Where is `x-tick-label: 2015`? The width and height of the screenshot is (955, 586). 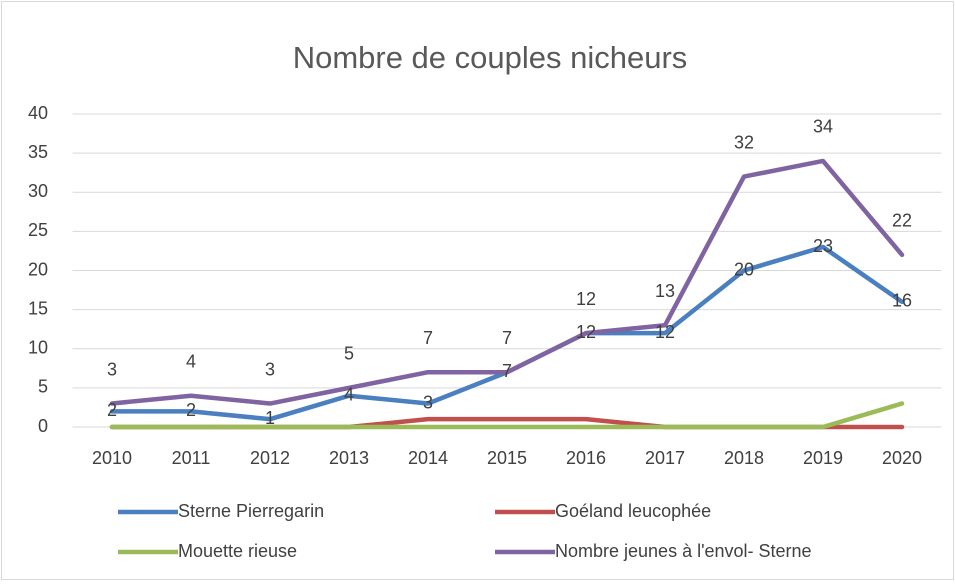
x-tick-label: 2015 is located at coordinates (507, 458).